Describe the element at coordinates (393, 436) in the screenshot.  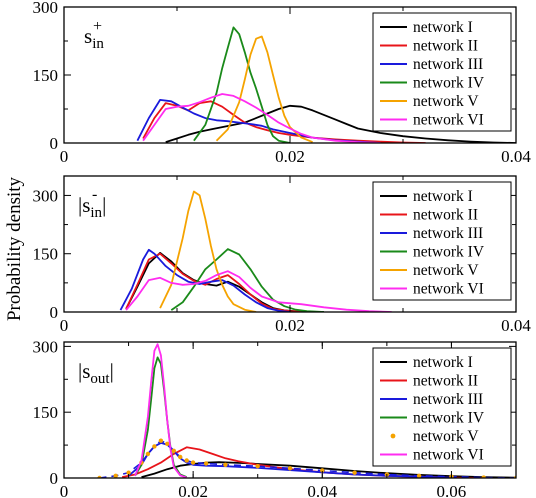
I see `legend-marker` at that location.